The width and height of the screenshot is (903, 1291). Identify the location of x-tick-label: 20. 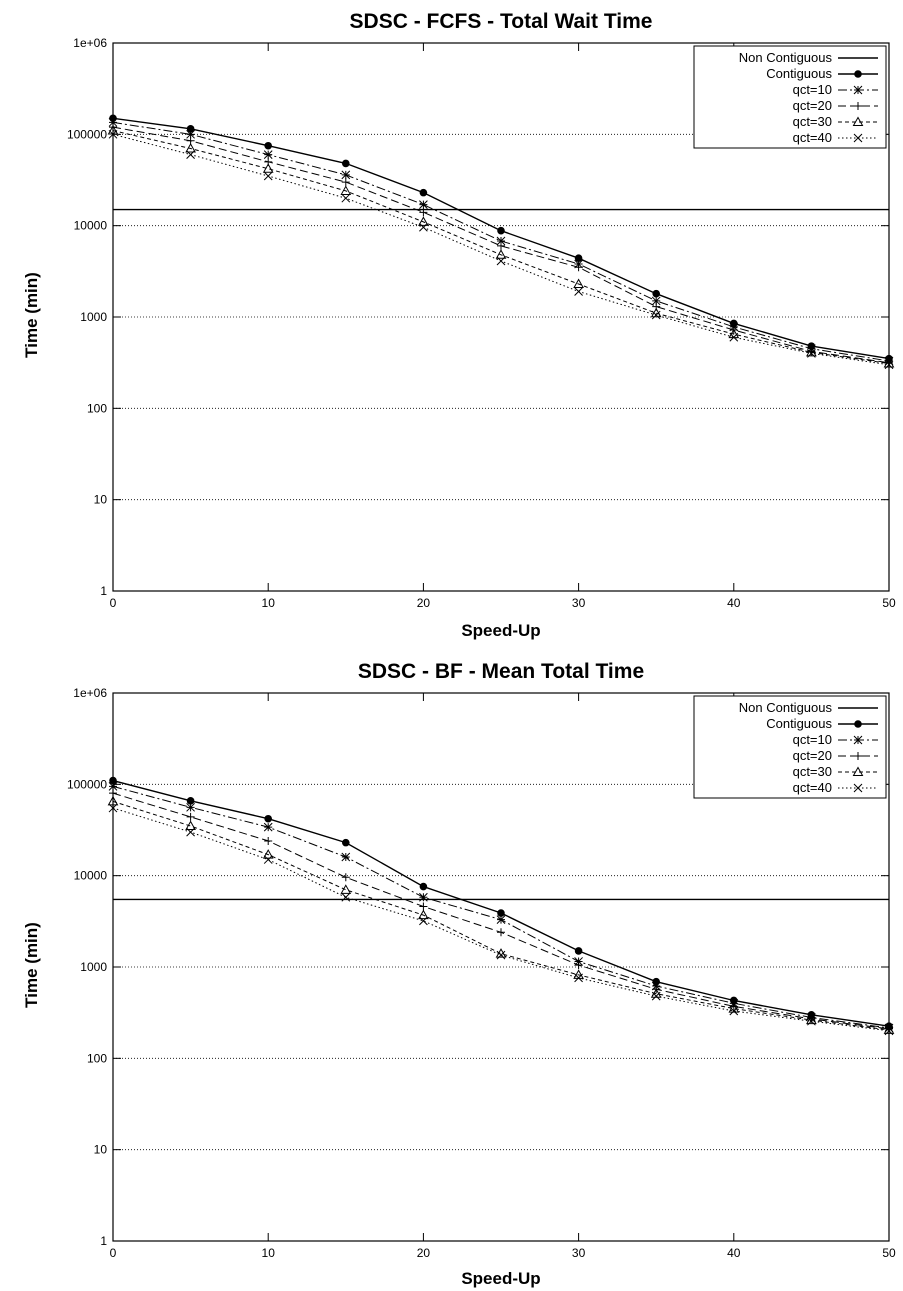
(424, 1253).